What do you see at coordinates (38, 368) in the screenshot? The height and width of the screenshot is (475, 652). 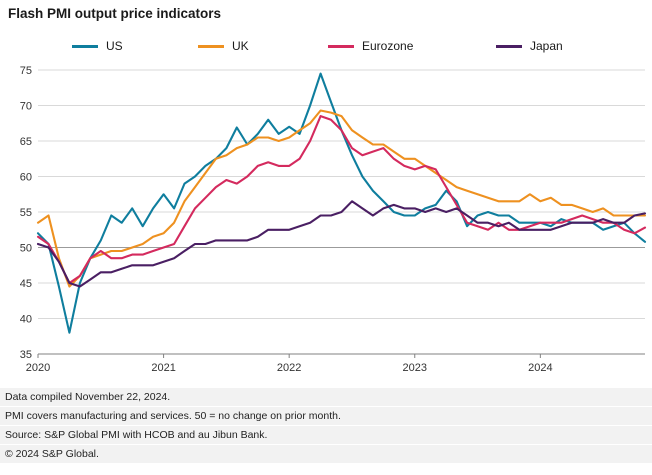 I see `x-axis-label-2020: 2020` at bounding box center [38, 368].